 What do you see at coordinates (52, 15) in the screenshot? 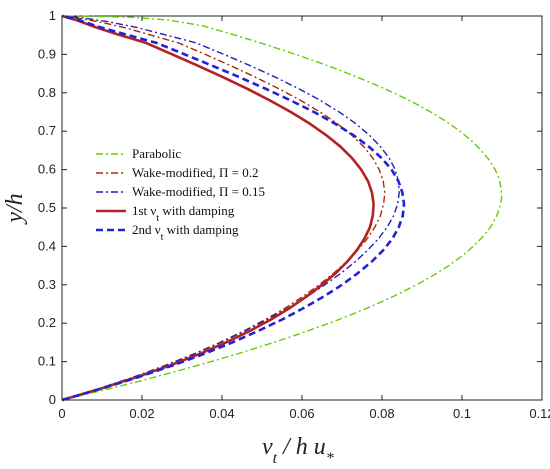
I see `y-tick-label: 1` at bounding box center [52, 15].